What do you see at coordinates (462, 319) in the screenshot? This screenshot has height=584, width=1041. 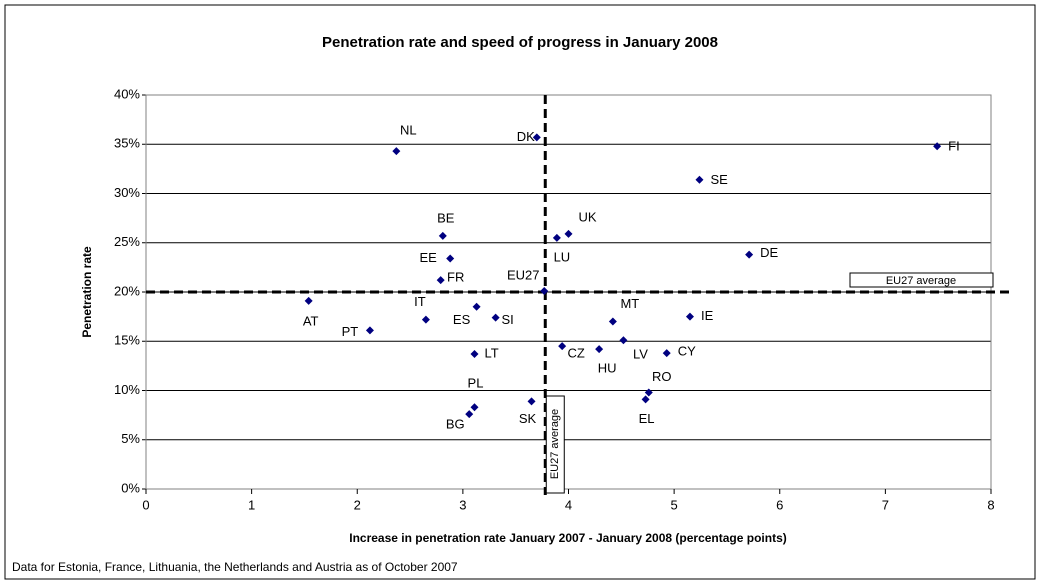 I see `point-label: ES` at bounding box center [462, 319].